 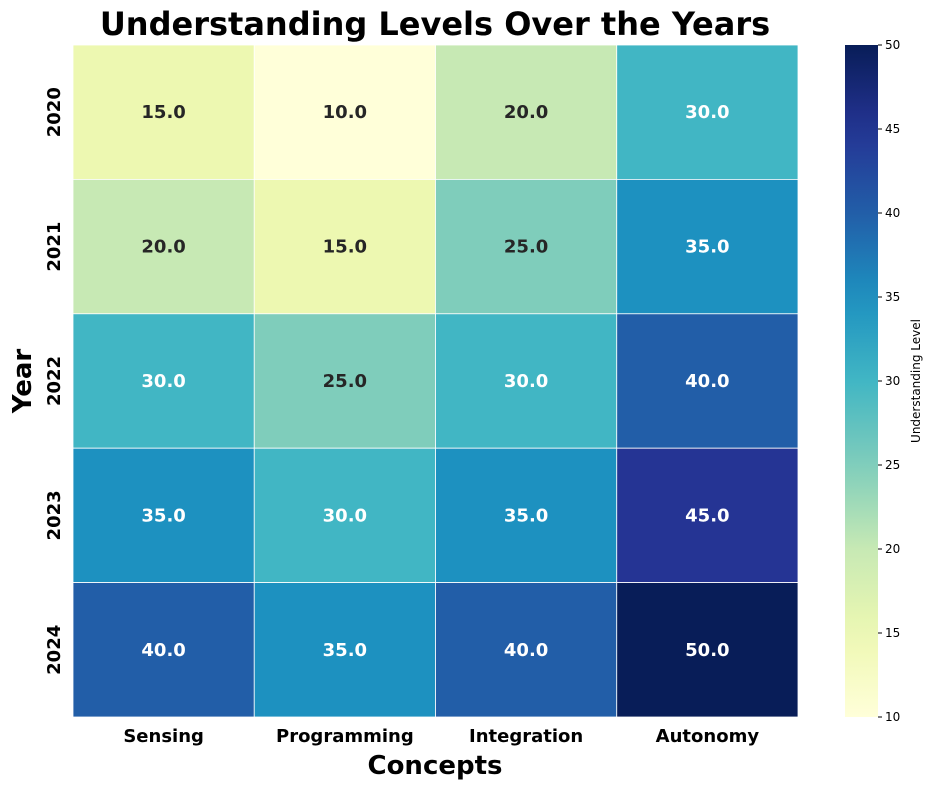 I want to click on colorbar: 10 15 20 25 30 35 40 45 50 Understanding Level, so click(x=884, y=381).